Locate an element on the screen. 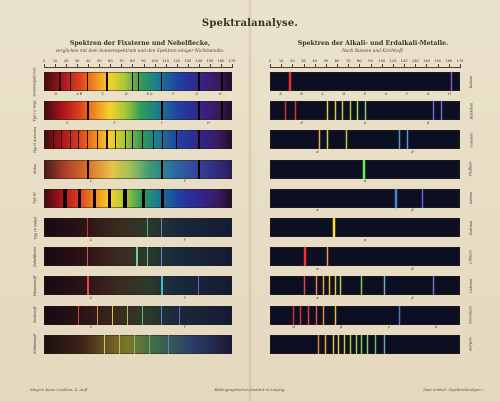 The width and height of the screenshot is (500, 401). scale-number: 70 is located at coordinates (348, 61).